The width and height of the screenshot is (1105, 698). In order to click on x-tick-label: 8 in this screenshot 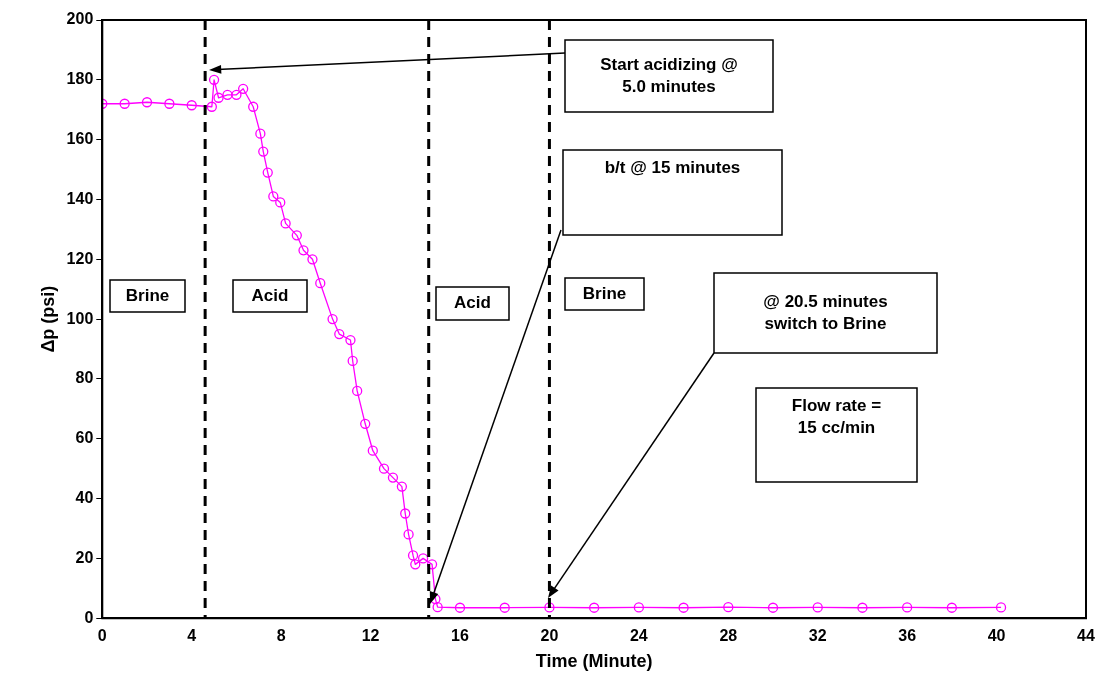, I will do `click(281, 636)`.